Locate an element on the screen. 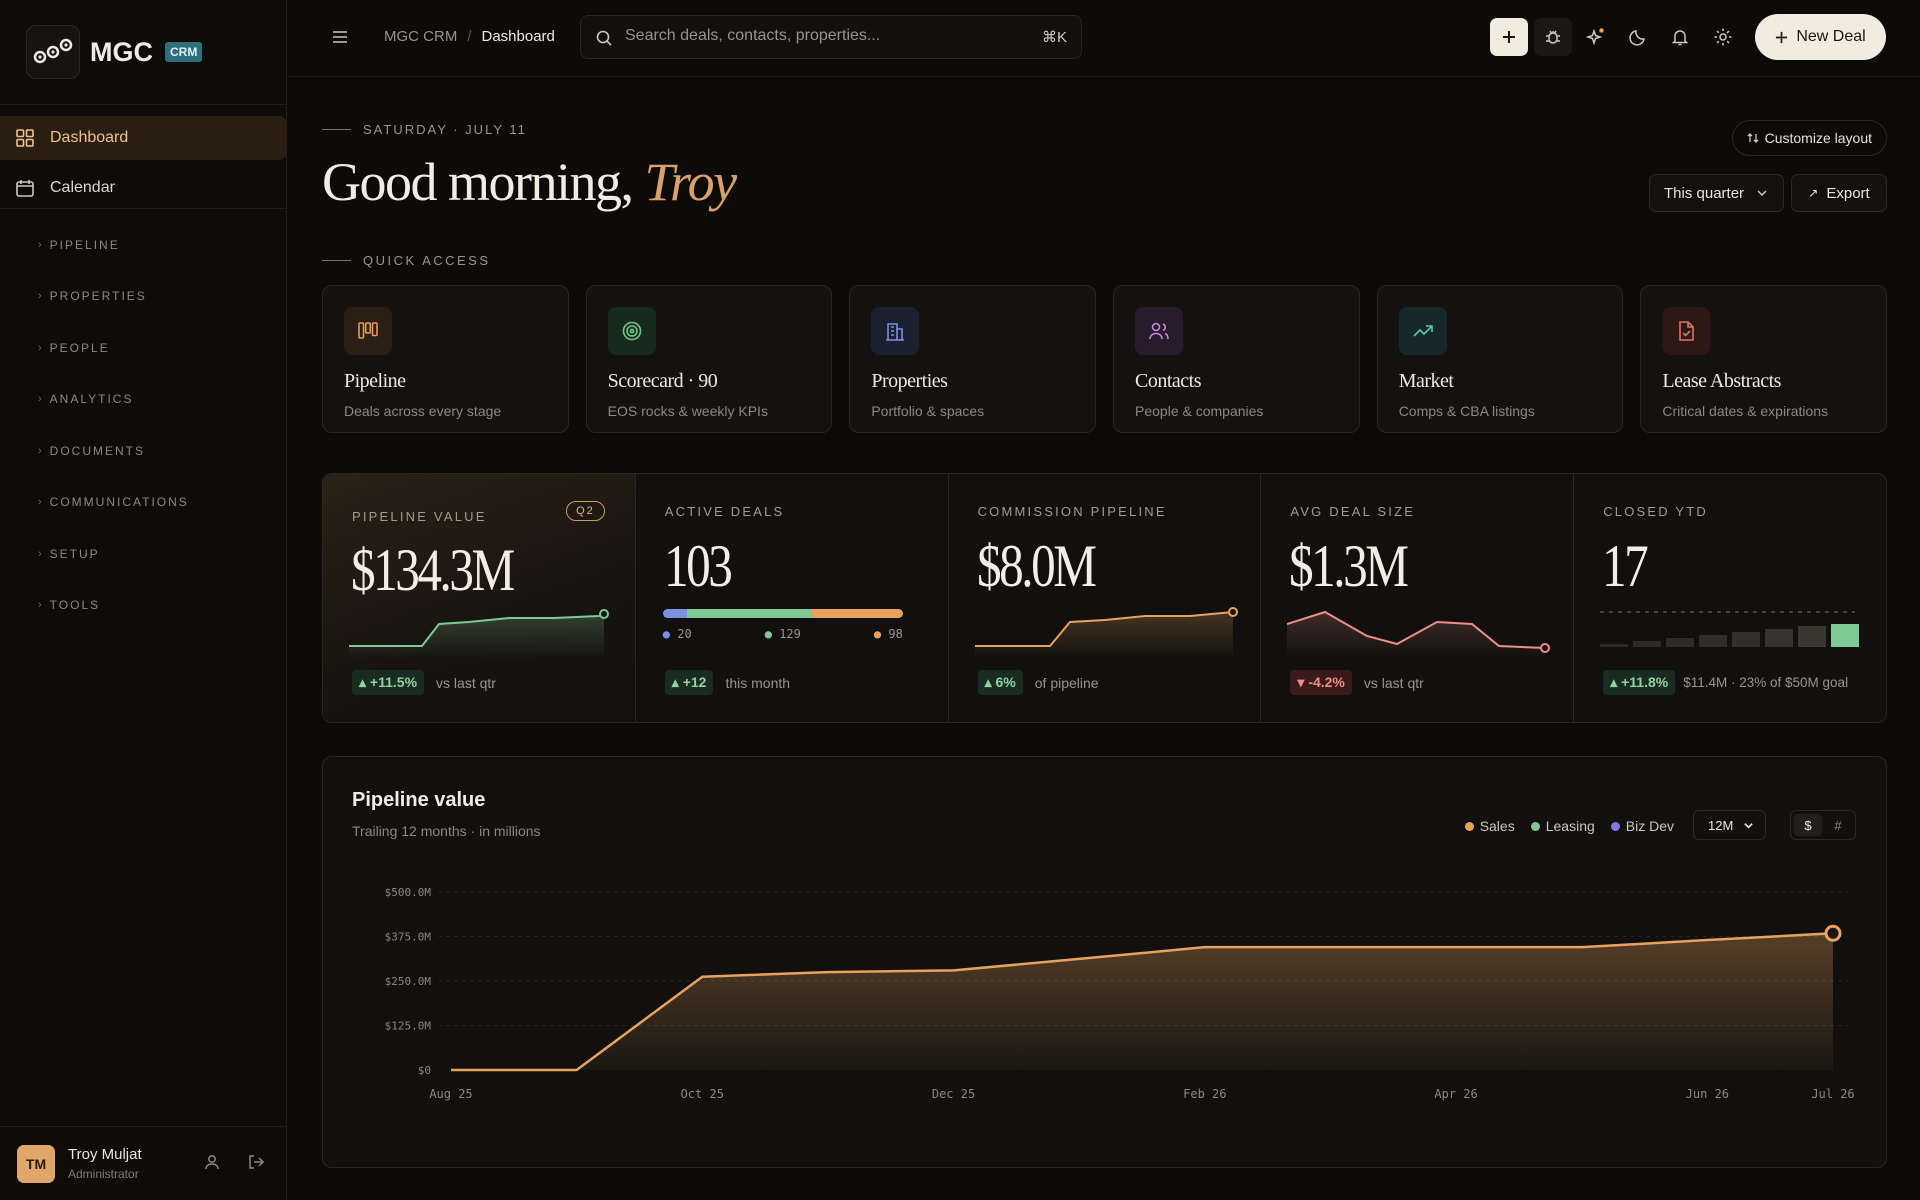 This screenshot has height=1200, width=1920. ai-assist-button is located at coordinates (1596, 37).